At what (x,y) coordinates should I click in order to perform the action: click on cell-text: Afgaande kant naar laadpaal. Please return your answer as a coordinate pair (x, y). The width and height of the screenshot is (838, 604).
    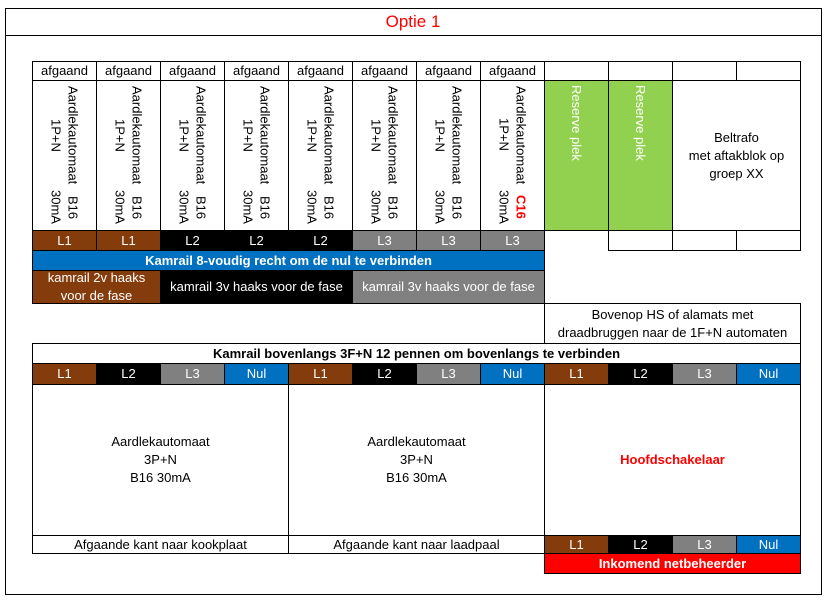
    Looking at the image, I should click on (416, 544).